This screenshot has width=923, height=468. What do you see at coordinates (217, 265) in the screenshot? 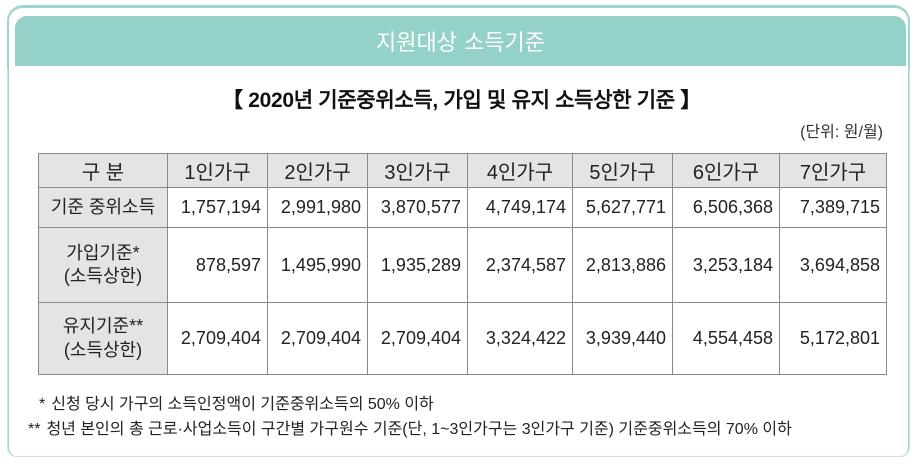
I see `table-cell: 878,597` at bounding box center [217, 265].